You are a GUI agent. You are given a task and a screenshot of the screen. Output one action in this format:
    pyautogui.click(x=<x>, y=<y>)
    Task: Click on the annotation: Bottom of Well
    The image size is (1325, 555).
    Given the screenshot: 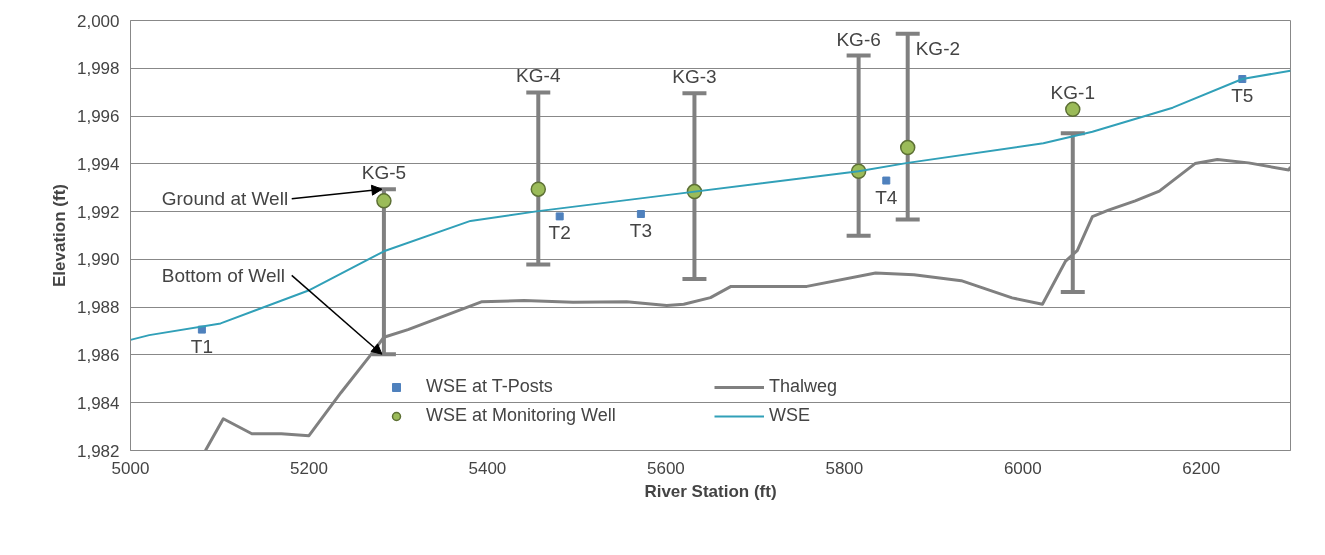 What is the action you would take?
    pyautogui.click(x=223, y=275)
    